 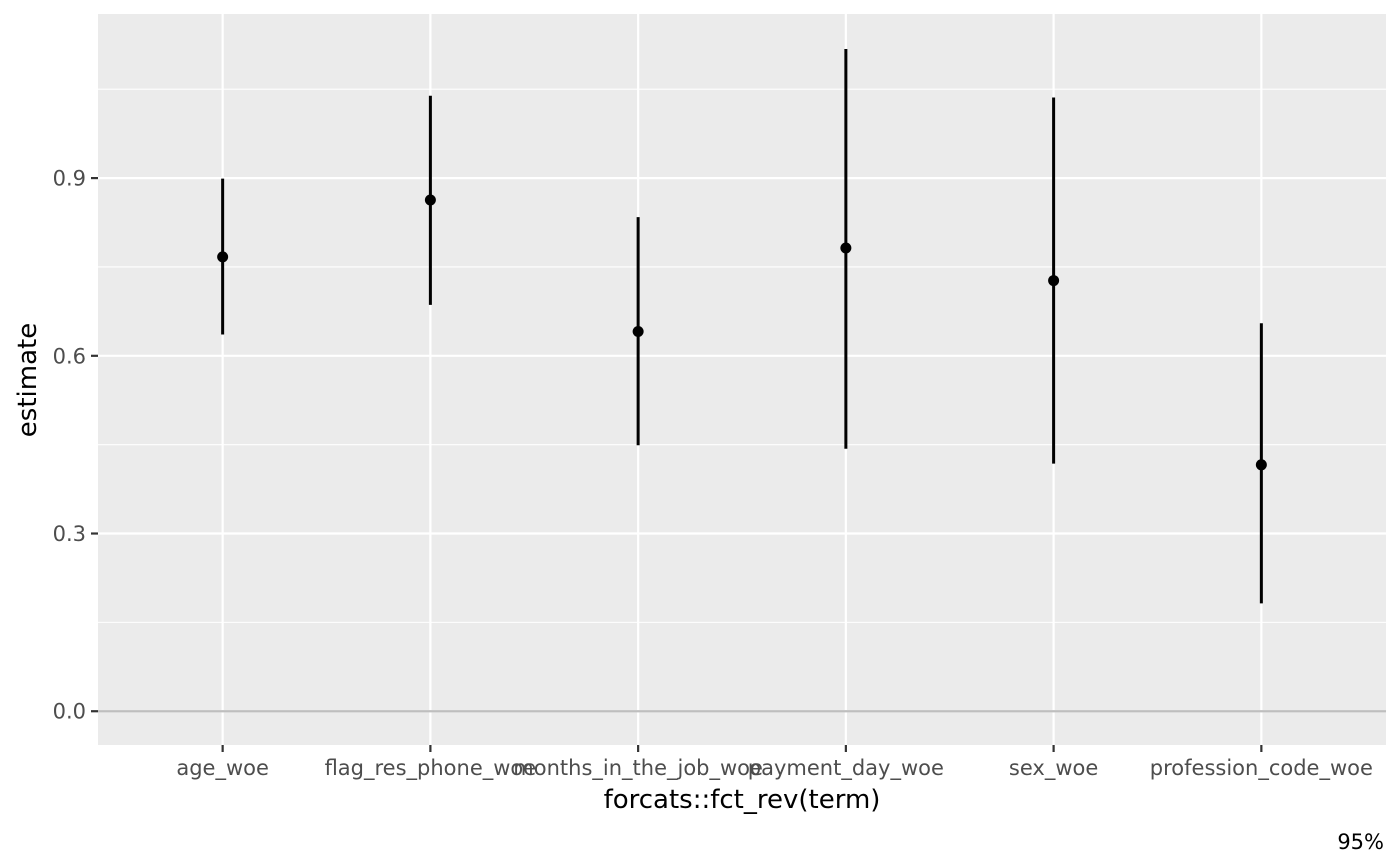 I want to click on x-tick-label: flag_res_phone_woe, so click(x=431, y=768).